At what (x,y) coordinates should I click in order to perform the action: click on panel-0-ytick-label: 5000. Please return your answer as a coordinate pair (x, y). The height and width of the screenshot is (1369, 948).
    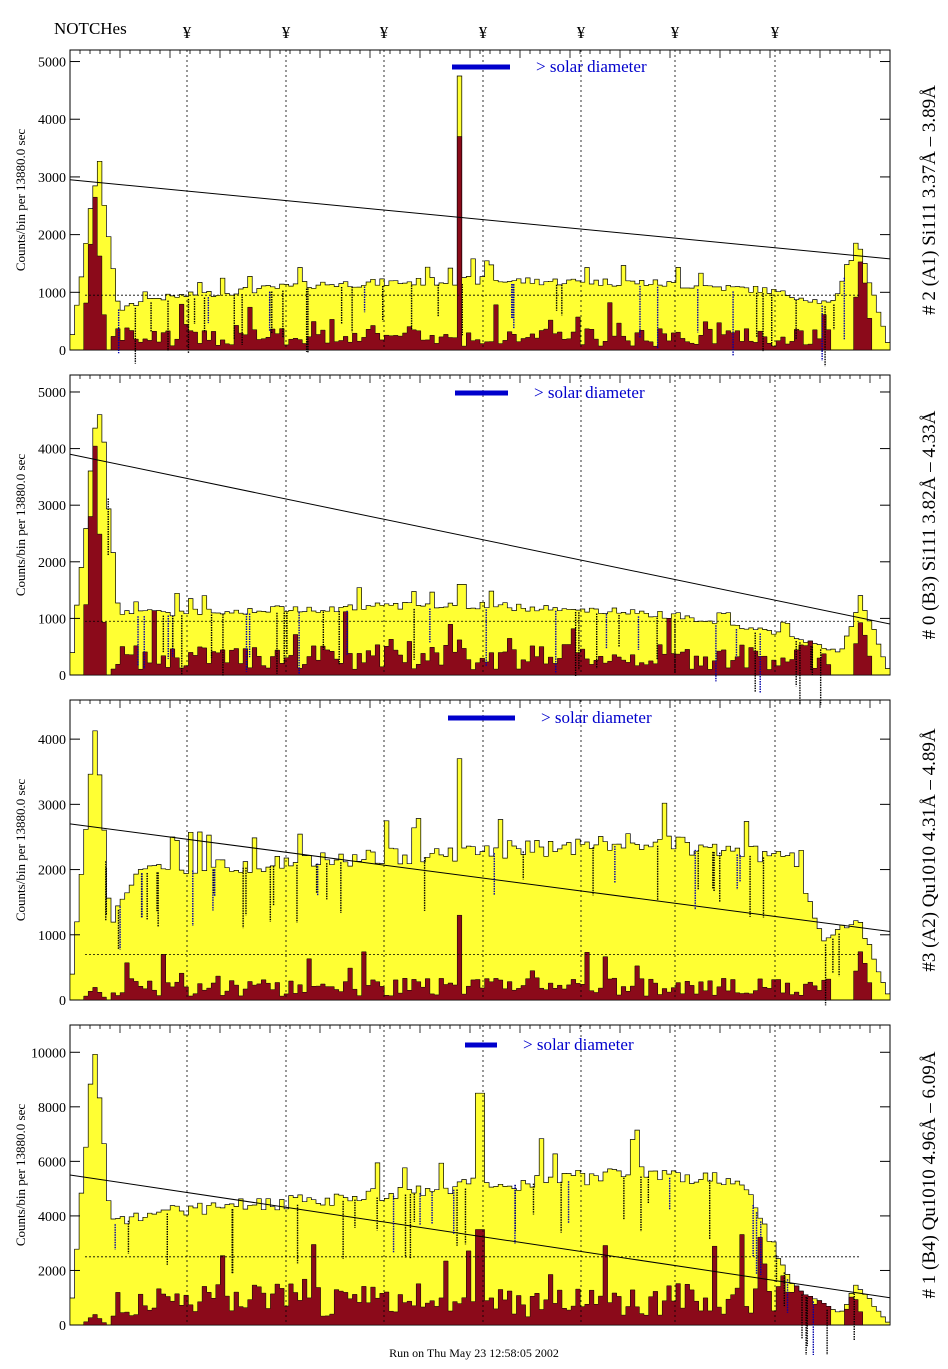
    Looking at the image, I should click on (52, 63).